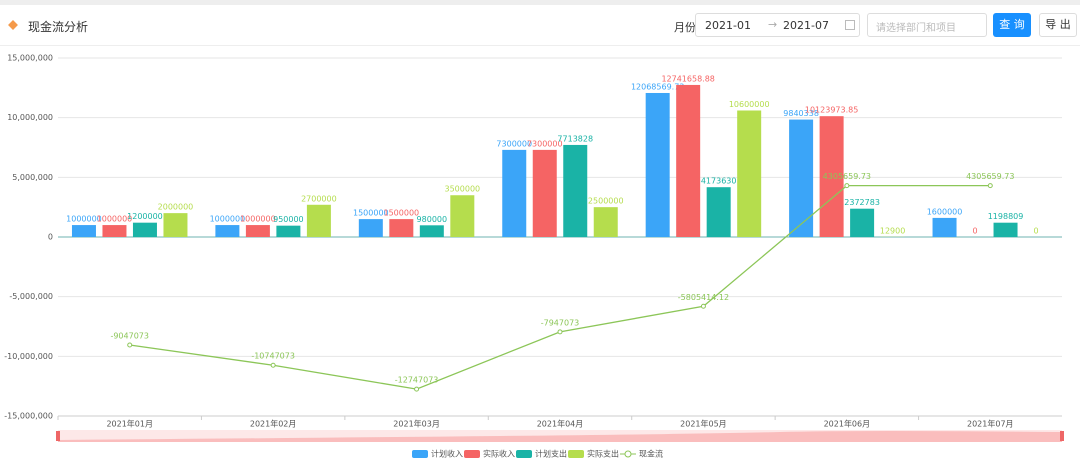 The image size is (1080, 463). I want to click on legend-label: 现金流, so click(651, 454).